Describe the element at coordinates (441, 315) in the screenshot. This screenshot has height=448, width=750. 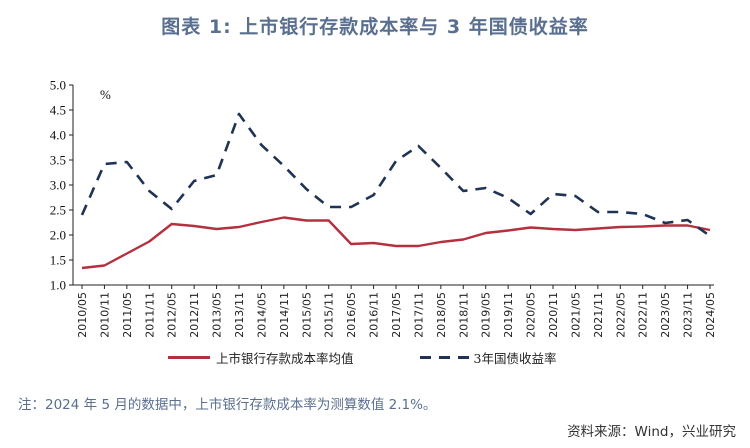
I see `x-tick-label: 2018/05` at that location.